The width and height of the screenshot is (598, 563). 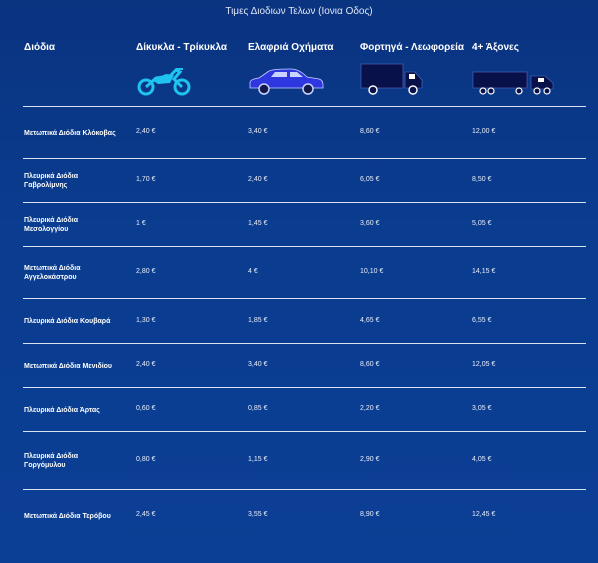 What do you see at coordinates (146, 179) in the screenshot?
I see `toll-price-cell: 1,70 €` at bounding box center [146, 179].